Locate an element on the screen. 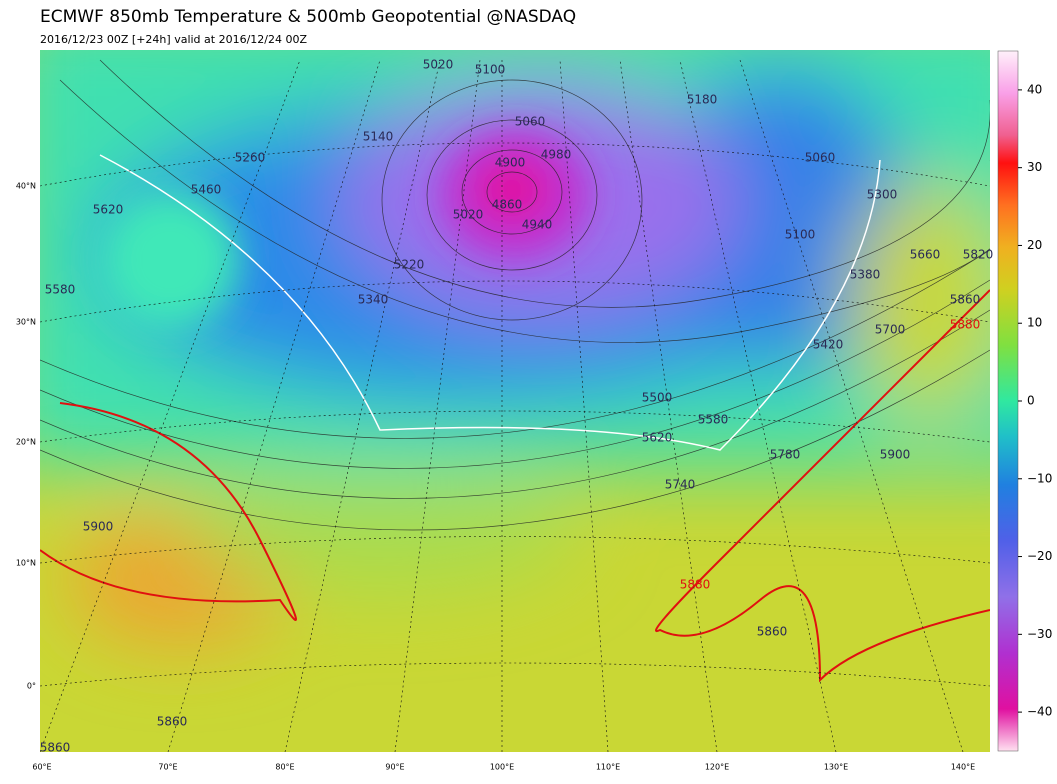 The height and width of the screenshot is (784, 1057). colorbar-tick-label: −30 is located at coordinates (1039, 634).